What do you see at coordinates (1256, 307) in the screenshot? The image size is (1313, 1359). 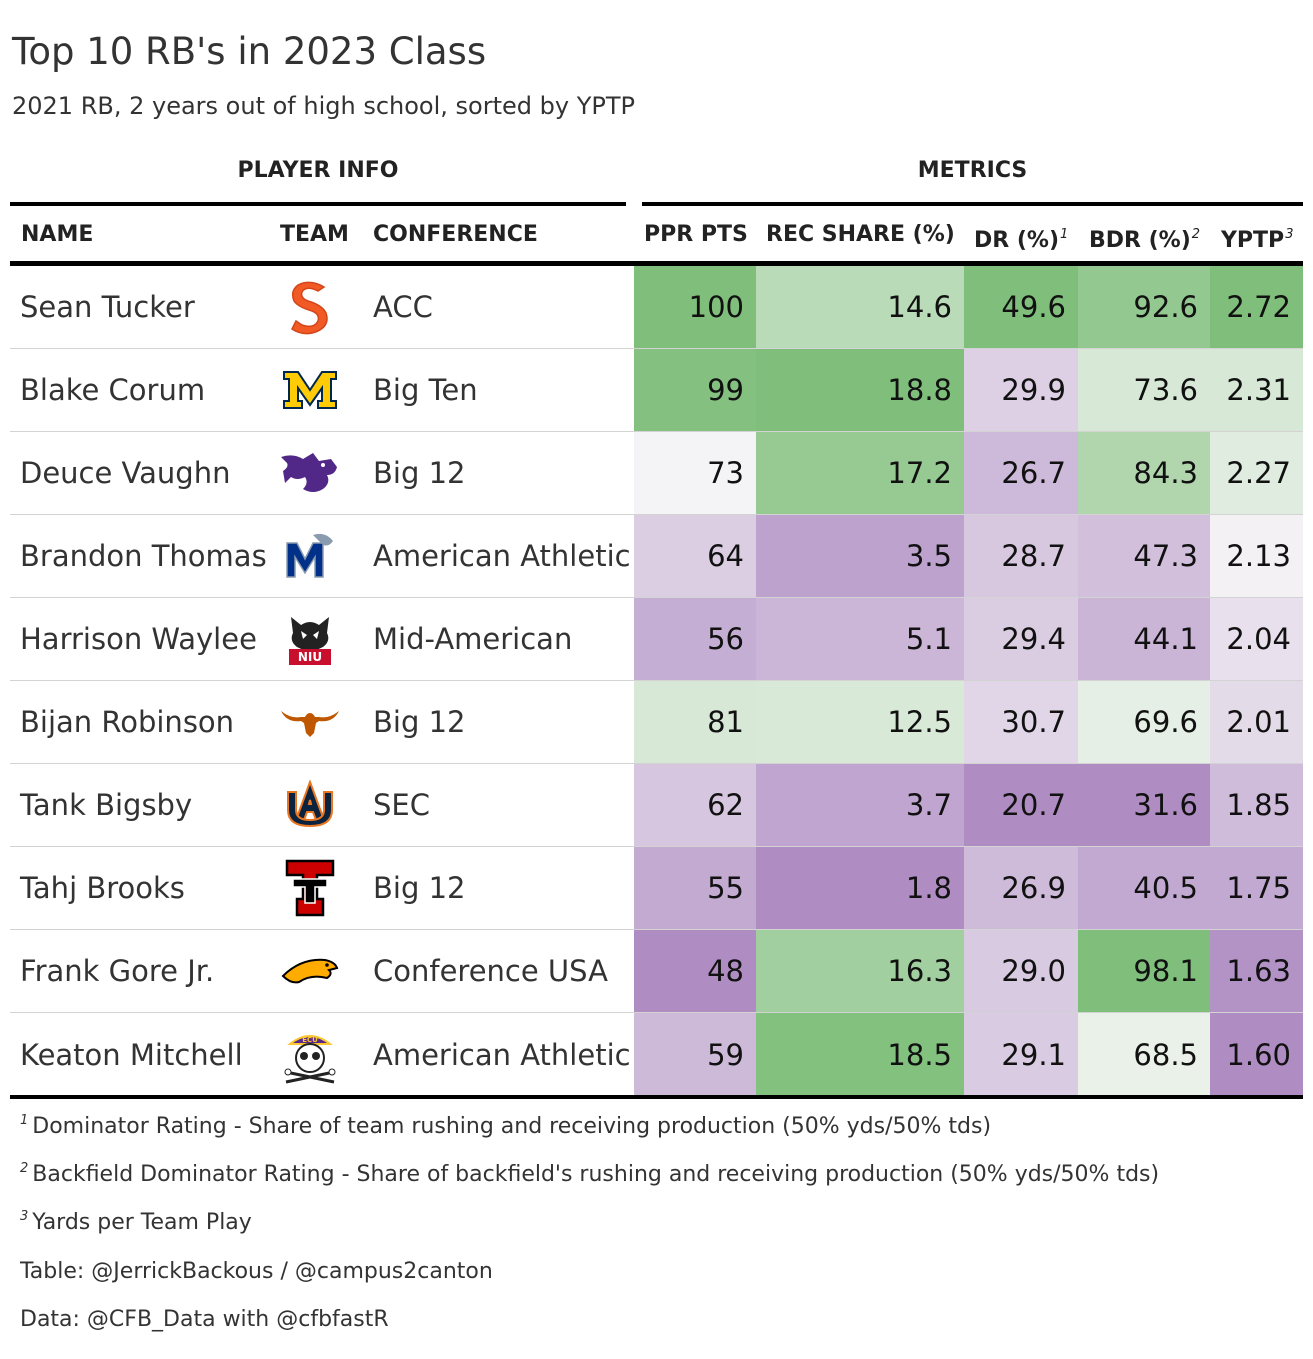 I see `cell-yptp: 2.72` at bounding box center [1256, 307].